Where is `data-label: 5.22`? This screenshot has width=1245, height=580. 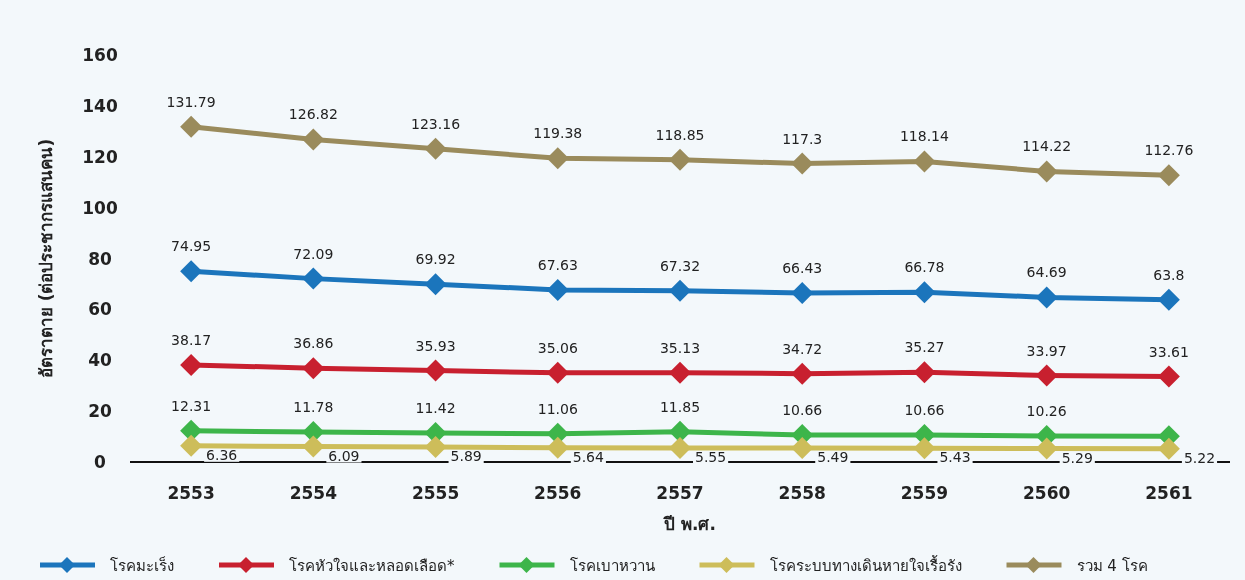 data-label: 5.22 is located at coordinates (1199, 457).